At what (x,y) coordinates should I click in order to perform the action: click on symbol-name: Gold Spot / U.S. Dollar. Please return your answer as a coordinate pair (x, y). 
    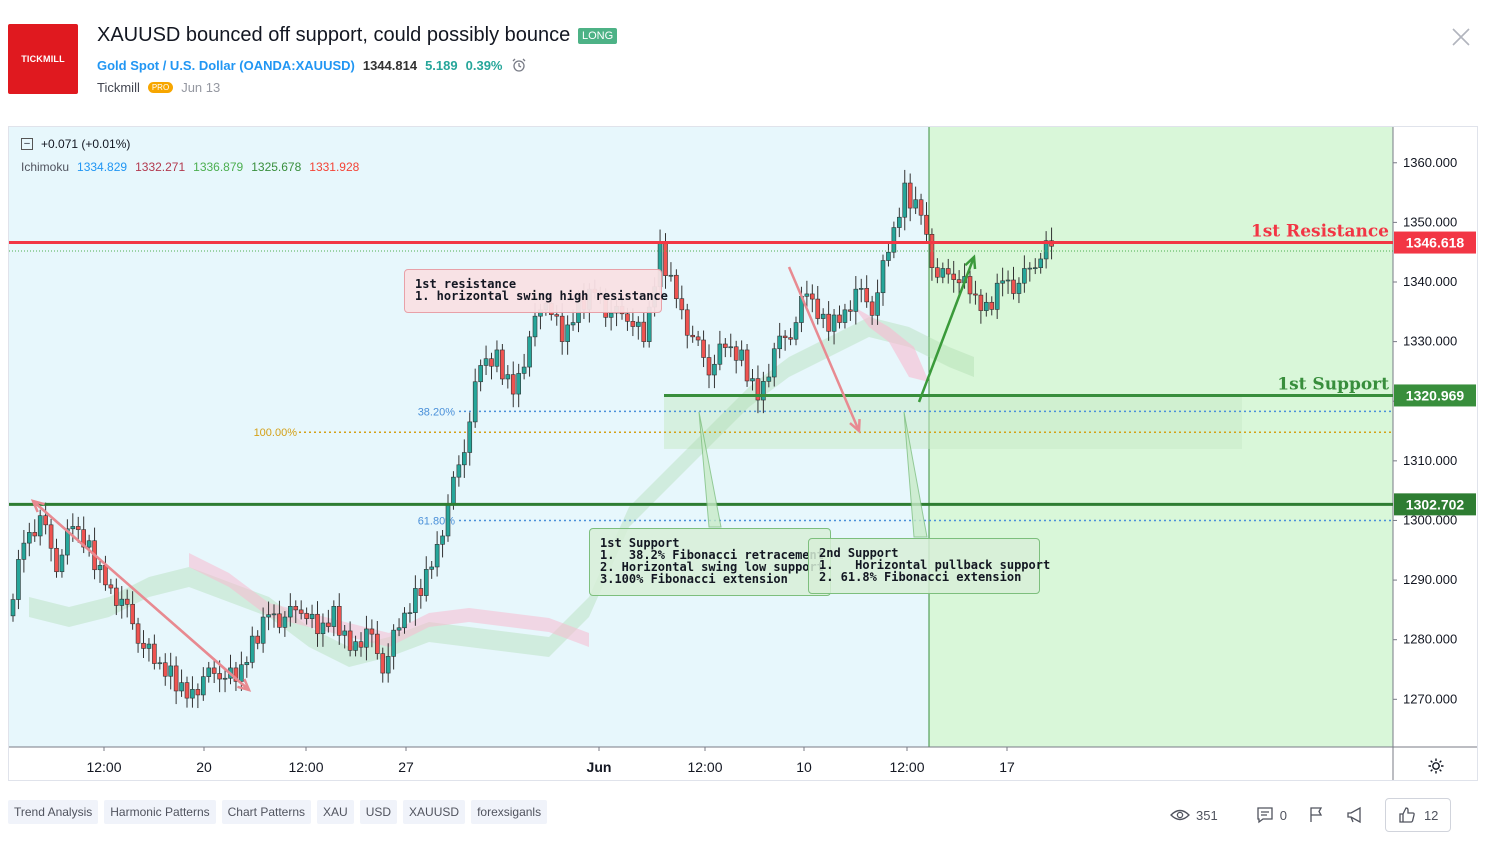
    Looking at the image, I should click on (166, 65).